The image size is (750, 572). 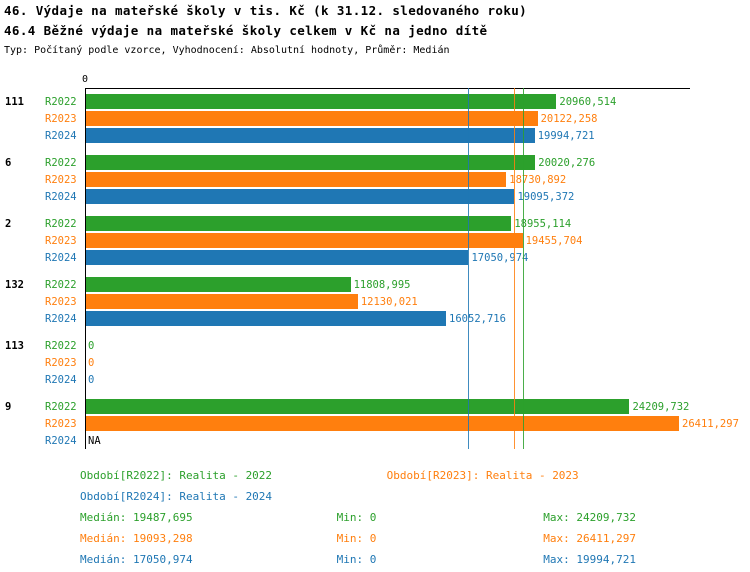 I want to click on stat-median-r2023: Medián: 19093,298, so click(x=136, y=538).